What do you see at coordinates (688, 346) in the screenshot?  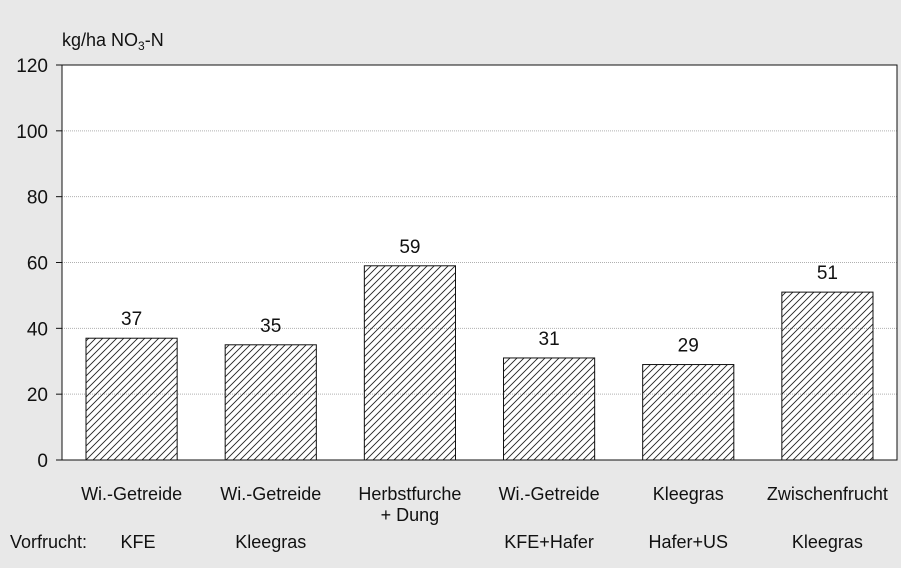 I see `data-label: 29` at bounding box center [688, 346].